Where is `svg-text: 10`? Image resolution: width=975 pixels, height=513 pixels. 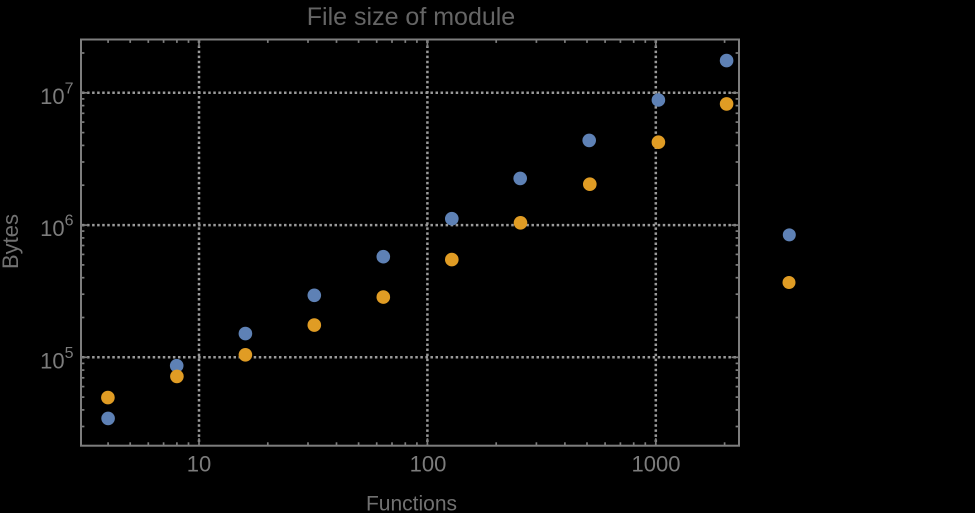
svg-text: 10 is located at coordinates (199, 464).